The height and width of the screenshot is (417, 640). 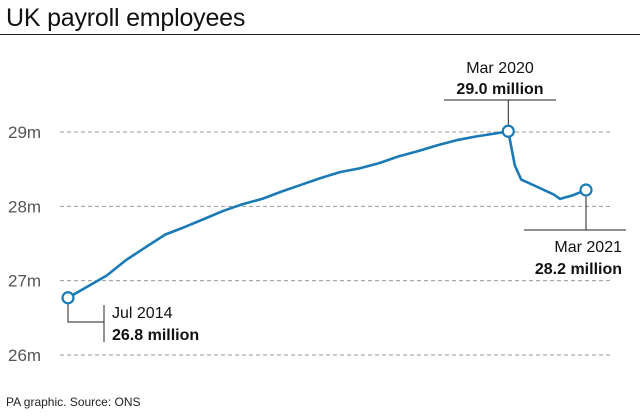 What do you see at coordinates (142, 313) in the screenshot?
I see `annotation-date: Jul 2014` at bounding box center [142, 313].